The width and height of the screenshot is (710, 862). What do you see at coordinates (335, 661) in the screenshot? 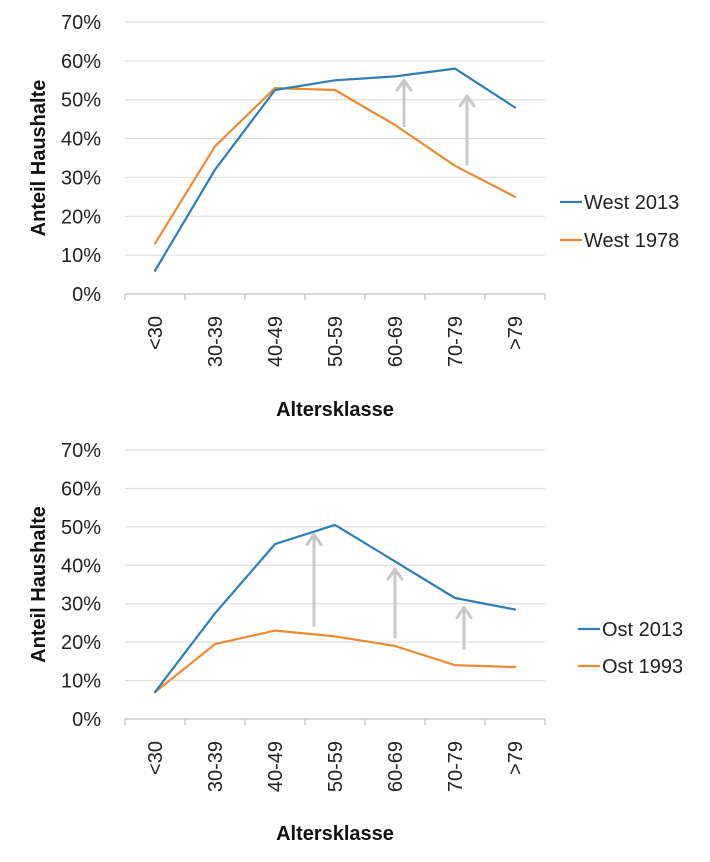
I see `series-line-ost-1993` at bounding box center [335, 661].